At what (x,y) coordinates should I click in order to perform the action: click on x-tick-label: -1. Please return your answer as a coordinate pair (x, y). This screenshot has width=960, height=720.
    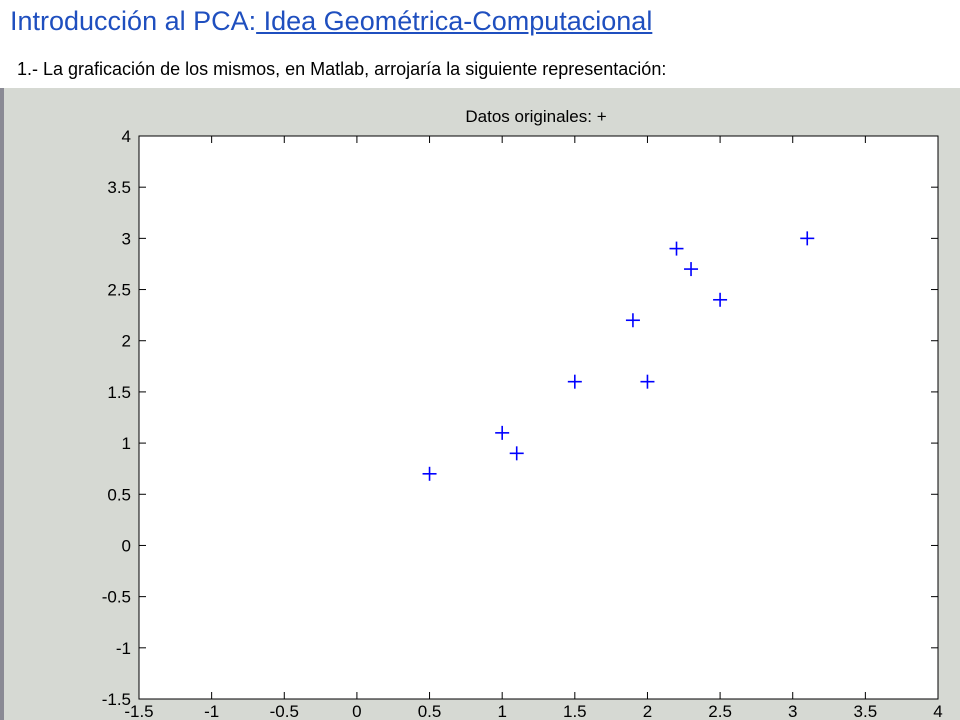
    Looking at the image, I should click on (211, 711).